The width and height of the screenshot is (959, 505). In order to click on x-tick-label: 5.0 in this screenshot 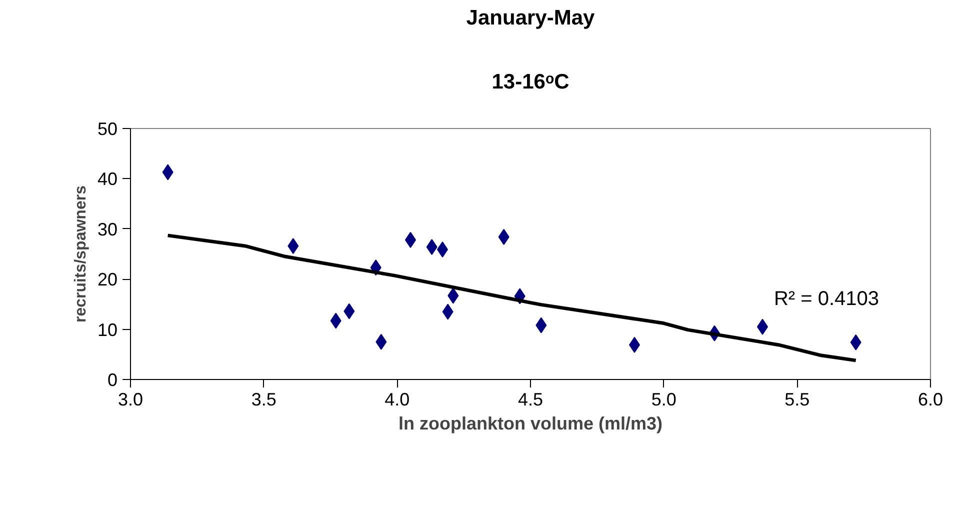, I will do `click(663, 400)`.